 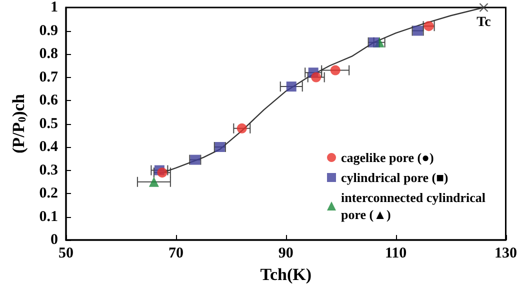 What do you see at coordinates (48, 147) in the screenshot?
I see `y-tick-label: 0.4` at bounding box center [48, 147].